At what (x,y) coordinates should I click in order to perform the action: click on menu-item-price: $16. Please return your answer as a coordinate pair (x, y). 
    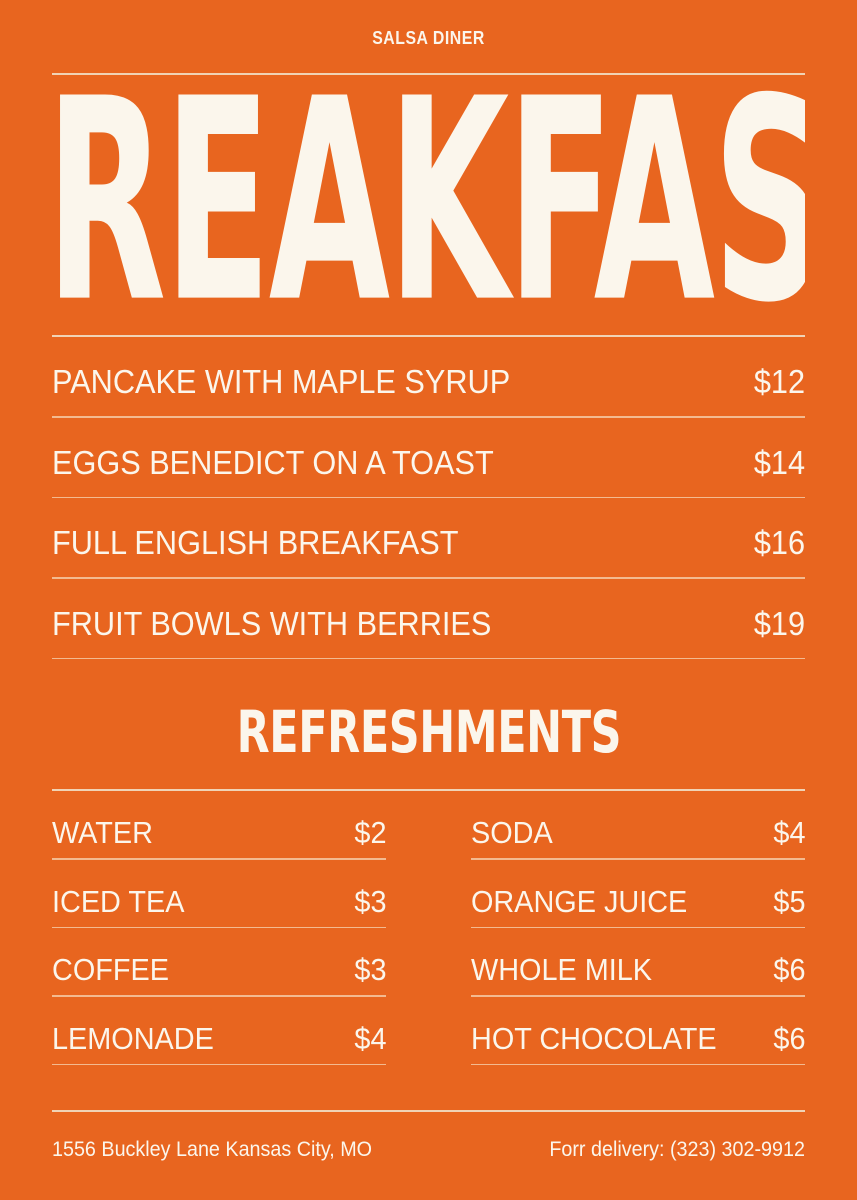
    Looking at the image, I should click on (779, 542).